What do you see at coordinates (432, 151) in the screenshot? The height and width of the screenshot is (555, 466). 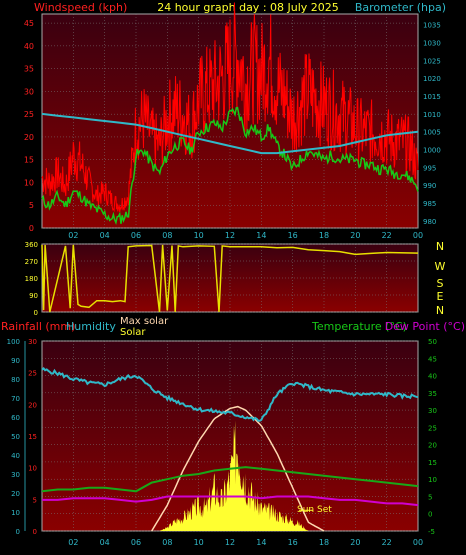 I see `baro-y-tick: 1000` at bounding box center [432, 151].